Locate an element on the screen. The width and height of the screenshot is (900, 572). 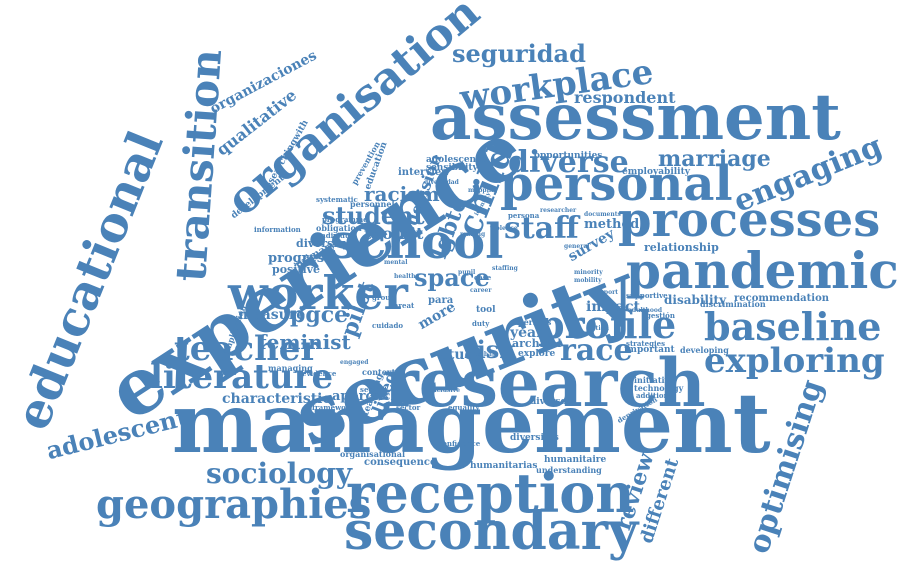
word-diversity: diversity is located at coordinates (322, 243).